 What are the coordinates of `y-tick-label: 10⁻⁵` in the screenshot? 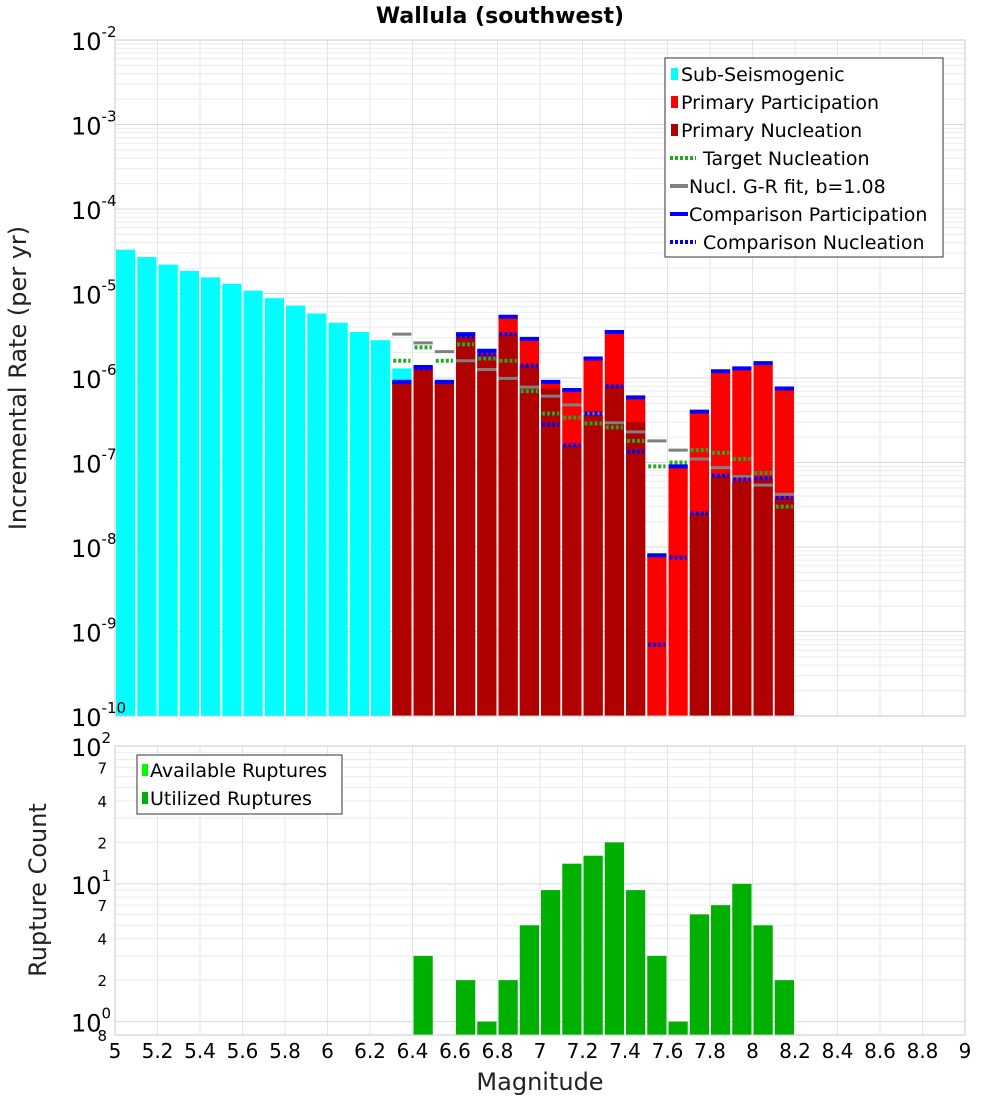 It's located at (94, 293).